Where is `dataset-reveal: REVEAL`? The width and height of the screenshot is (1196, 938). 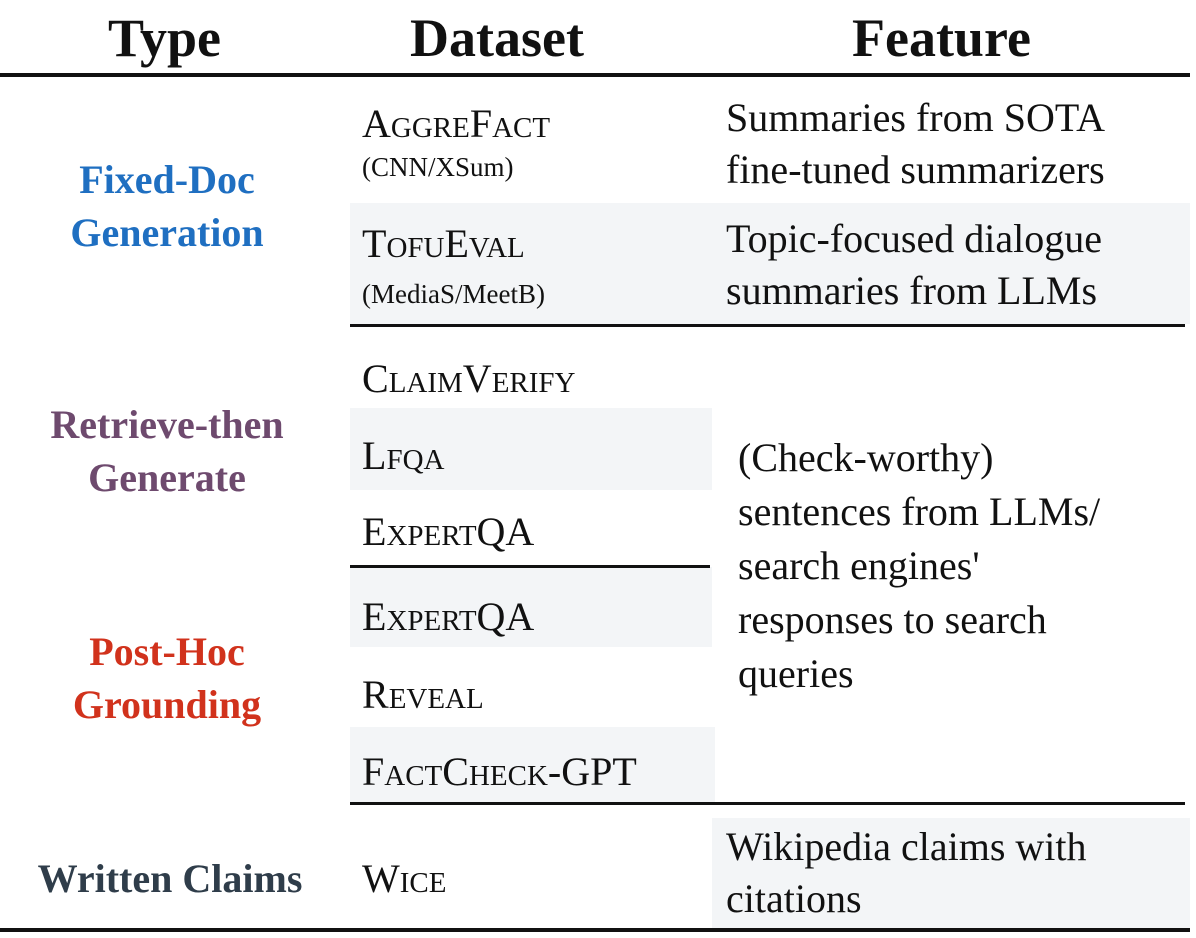
dataset-reveal: REVEAL is located at coordinates (423, 697).